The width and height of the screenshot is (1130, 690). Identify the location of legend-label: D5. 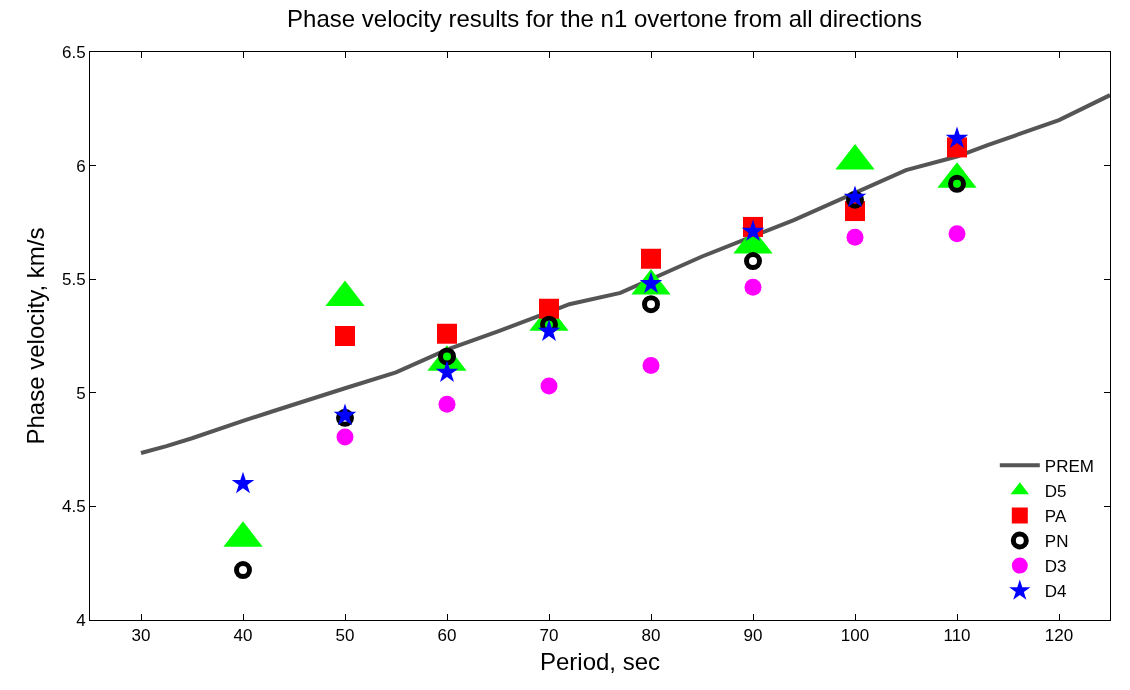
(1055, 491).